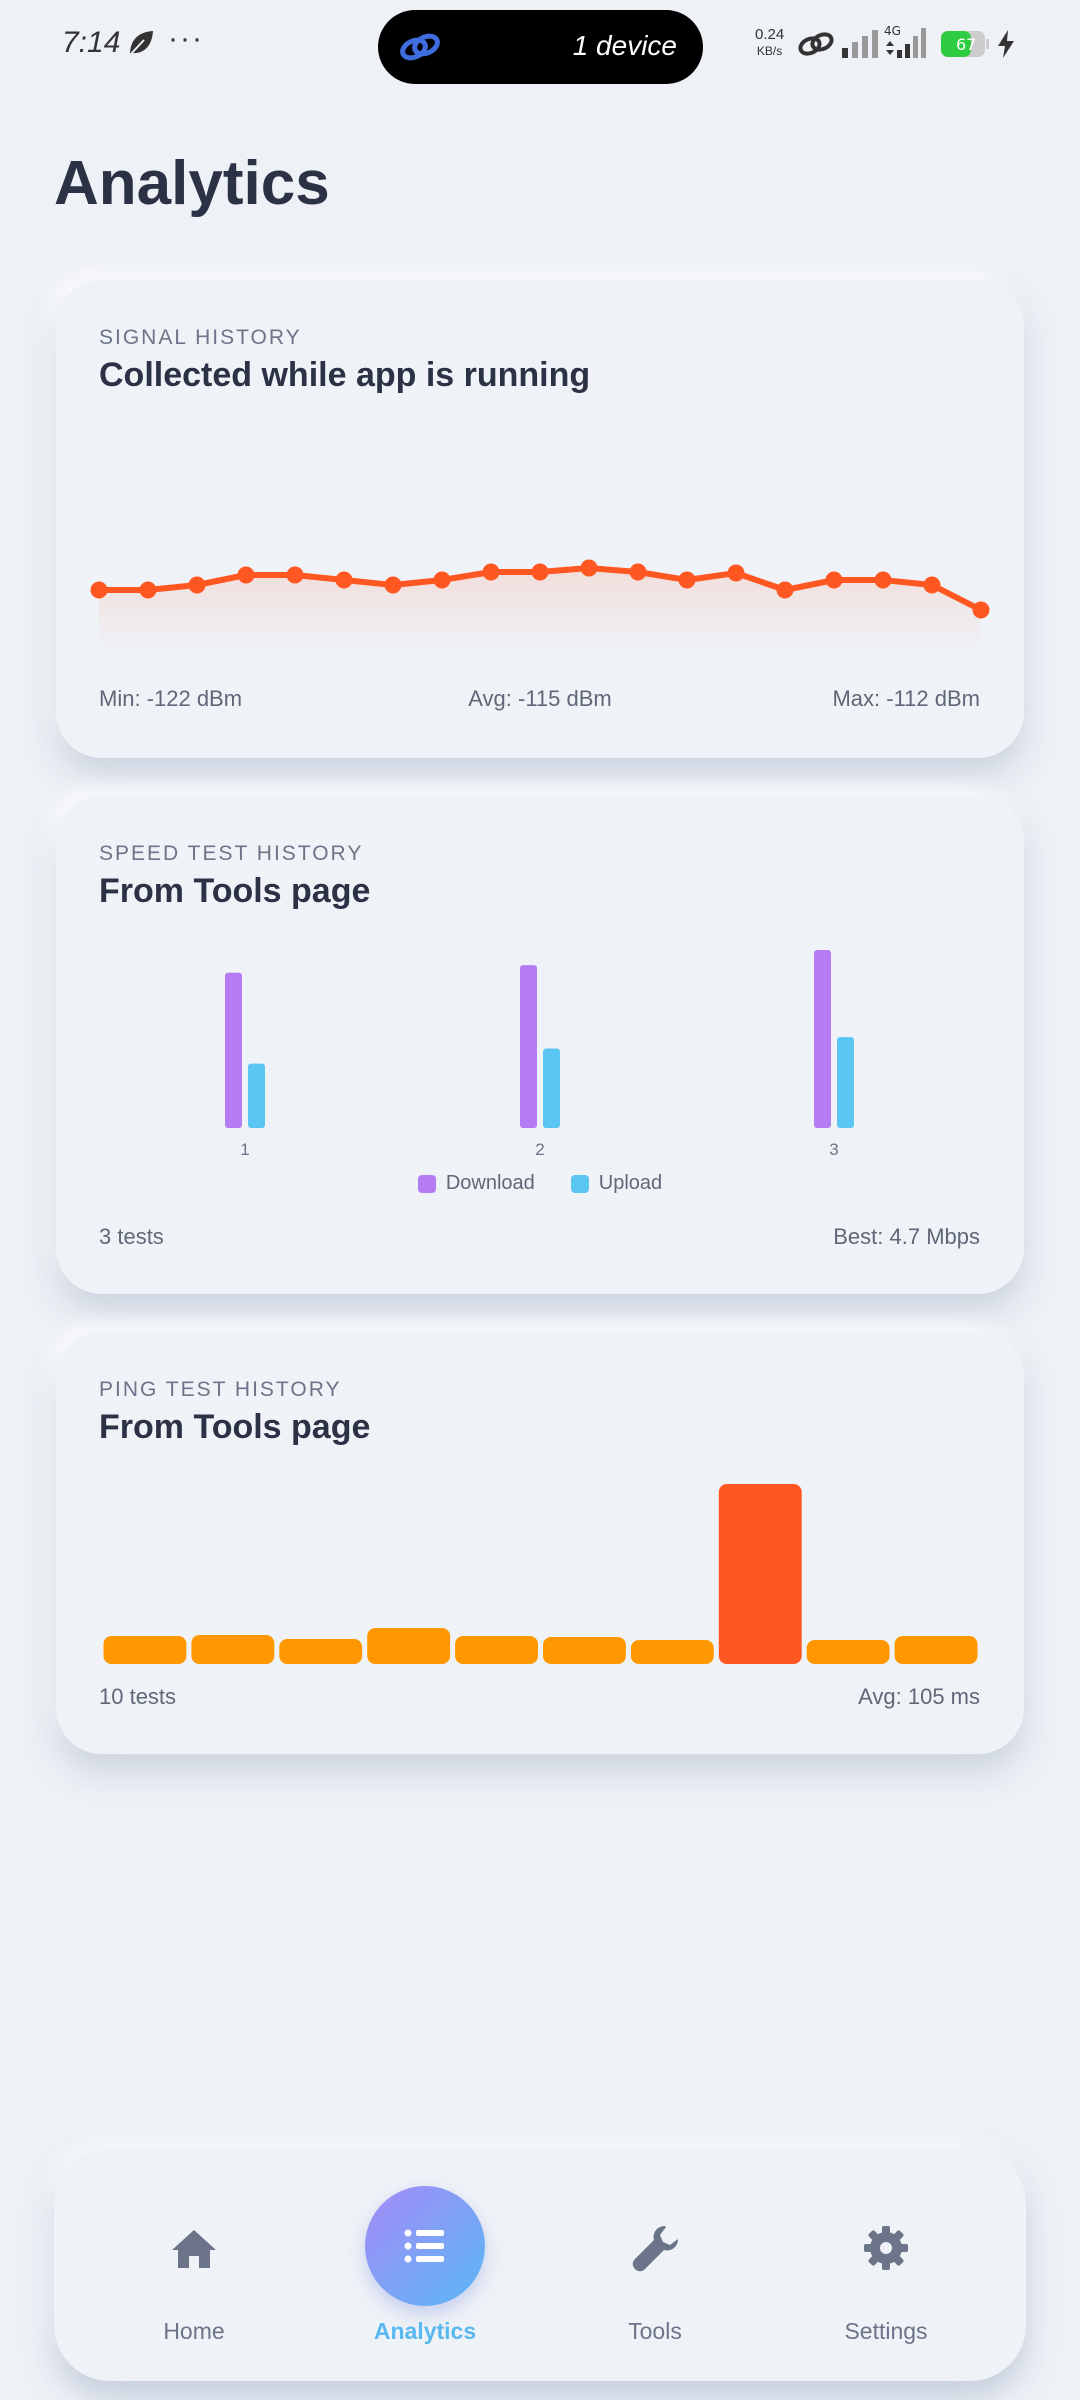 Image resolution: width=1080 pixels, height=2400 pixels. I want to click on battery-icon: 67, so click(965, 44).